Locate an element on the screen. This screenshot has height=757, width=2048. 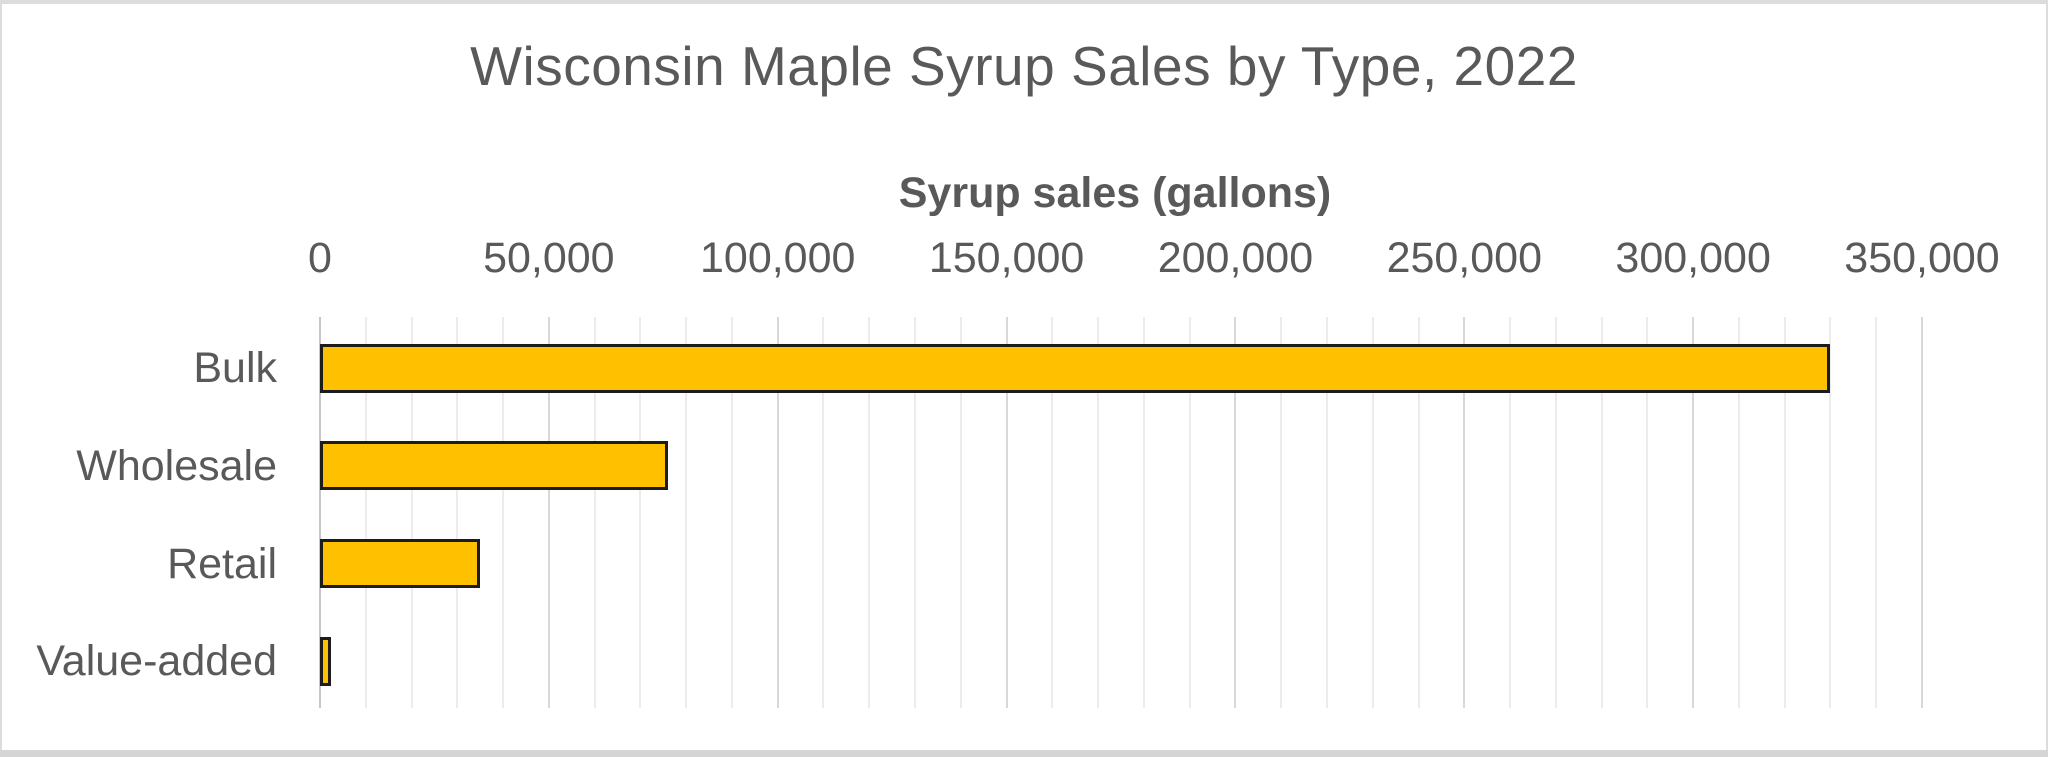
x-tick-label-250000: 250,000 is located at coordinates (1464, 258).